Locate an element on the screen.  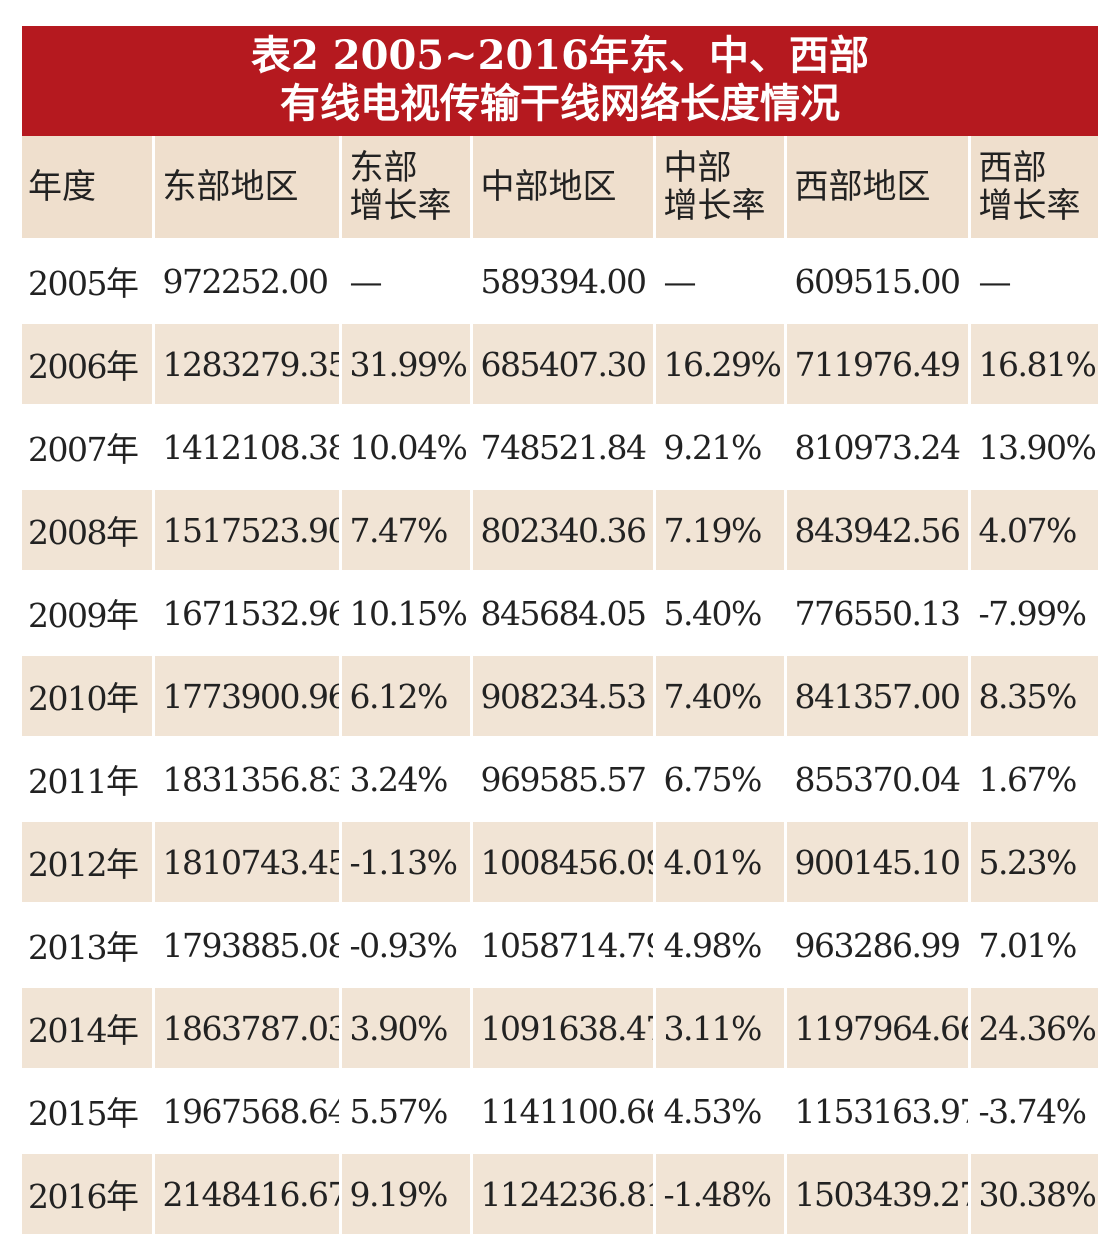
cell-mid: 748521.84 is located at coordinates (561, 446).